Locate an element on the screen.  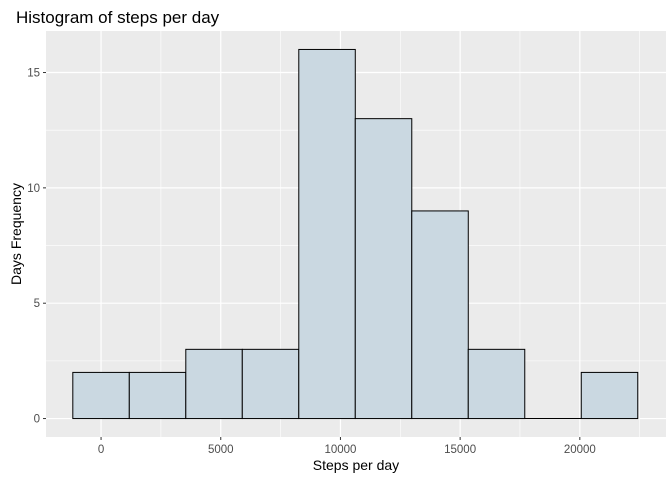
x-tick-label: 0 is located at coordinates (101, 450).